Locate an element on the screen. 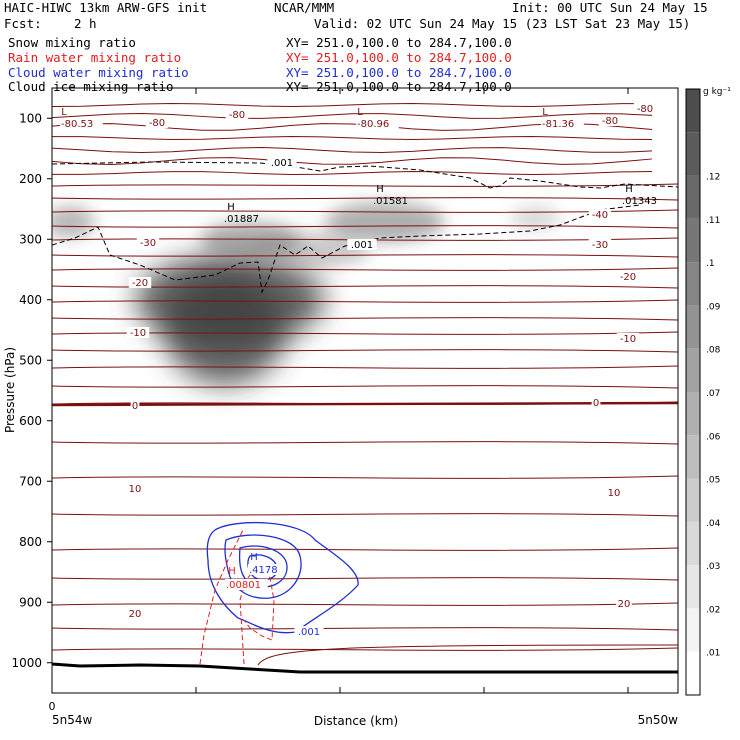 This screenshot has height=740, width=740. field-xy-cloud-water: XY= 251.0,100.0 to 284.7,100.0 is located at coordinates (399, 72).